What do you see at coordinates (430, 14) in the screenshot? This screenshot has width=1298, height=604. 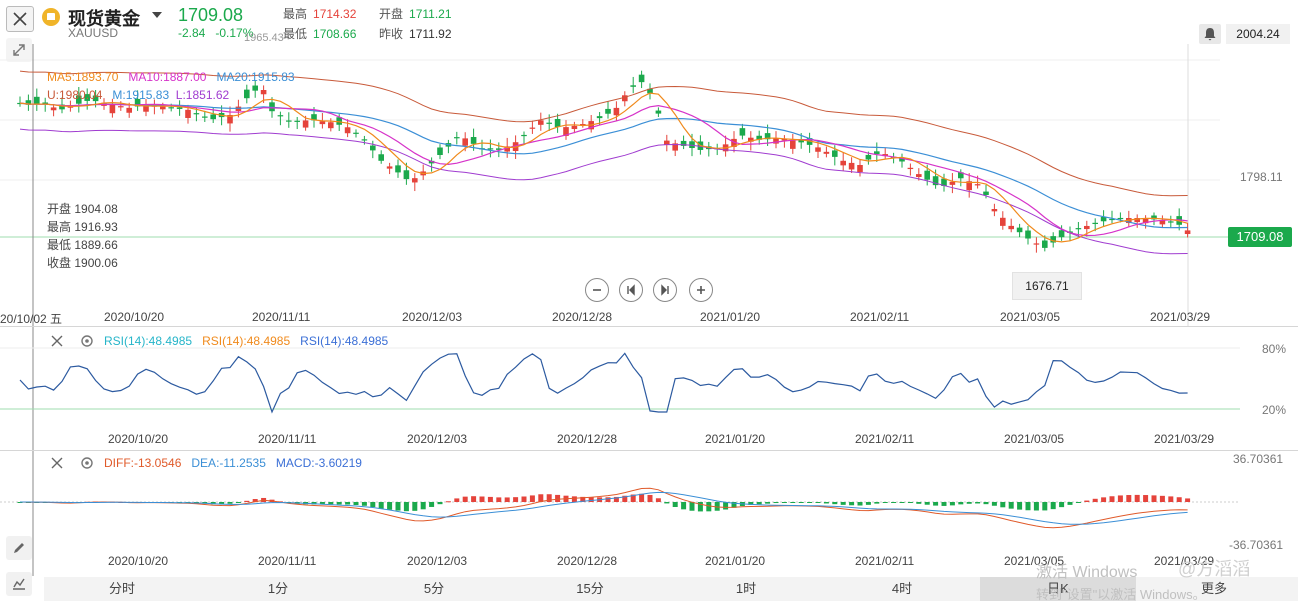 I see `open-value: 1711.21` at bounding box center [430, 14].